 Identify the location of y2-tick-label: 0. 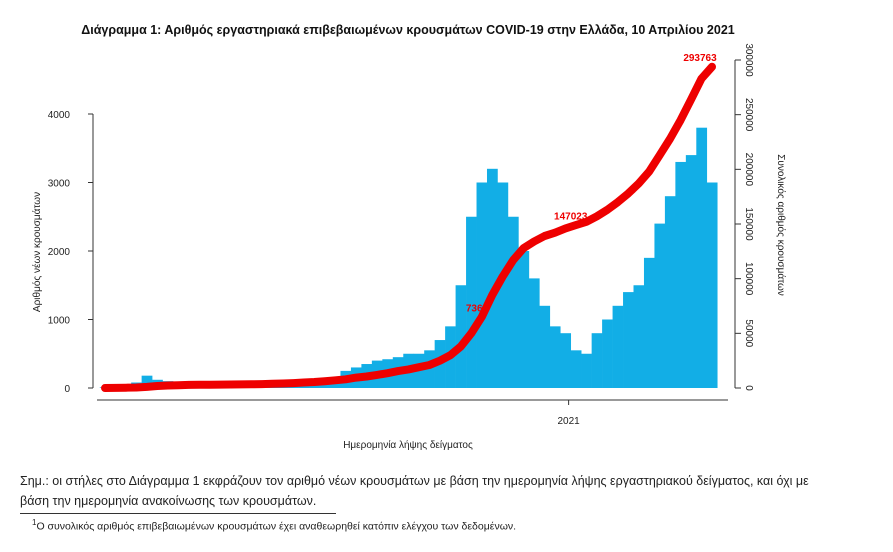
(748, 388).